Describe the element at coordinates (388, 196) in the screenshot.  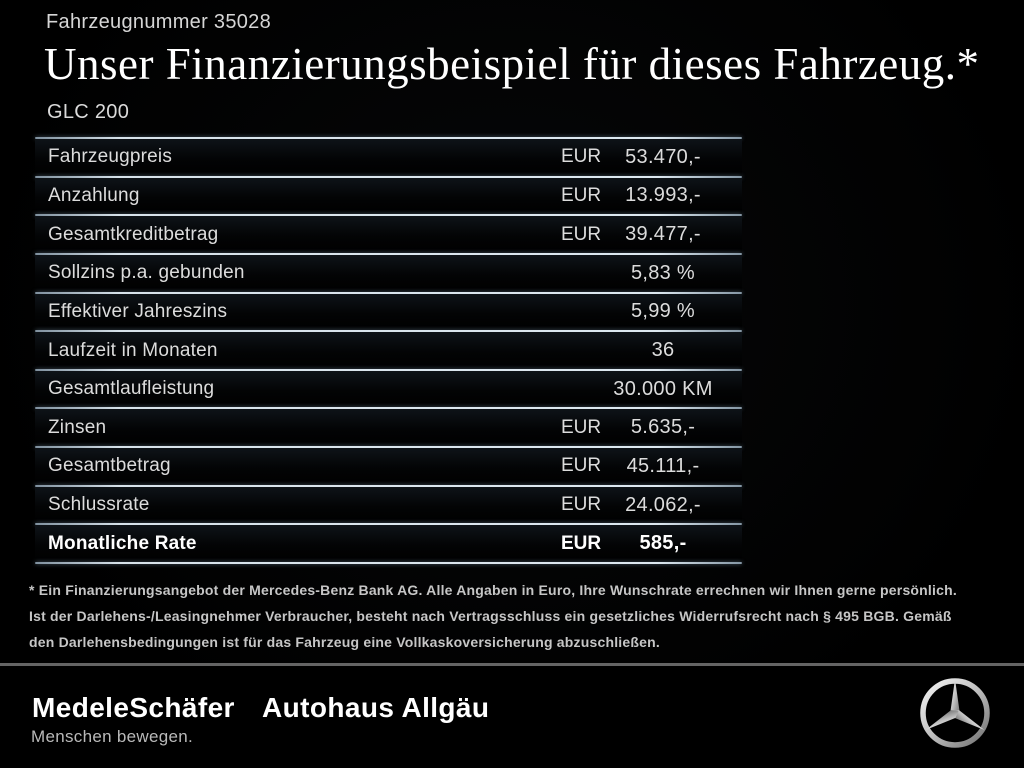
I see `table-row: Anzahlung EUR 13.993,-` at that location.